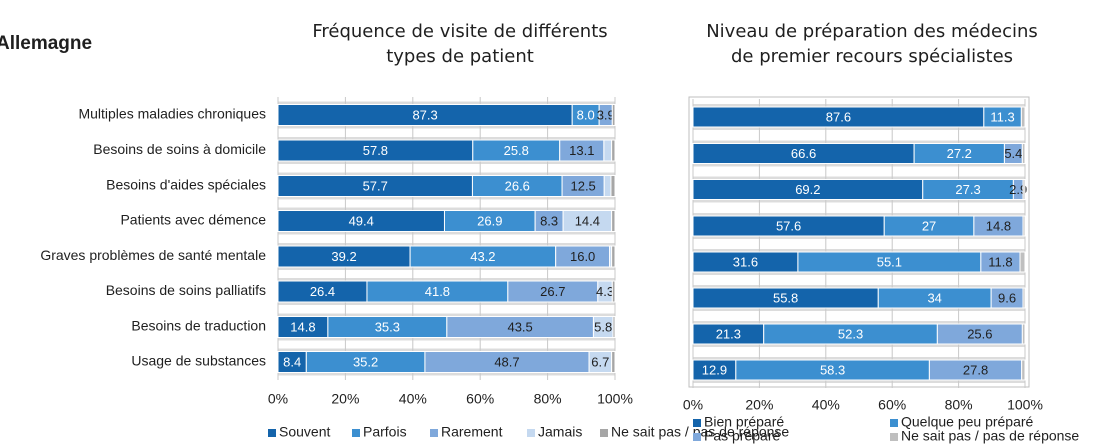 This screenshot has width=1118, height=445. What do you see at coordinates (807, 189) in the screenshot?
I see `data-label: 69.2` at bounding box center [807, 189].